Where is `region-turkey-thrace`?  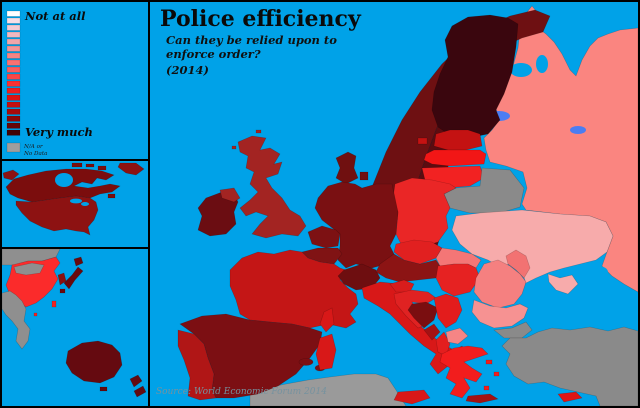 region-turkey-thrace is located at coordinates (513, 330).